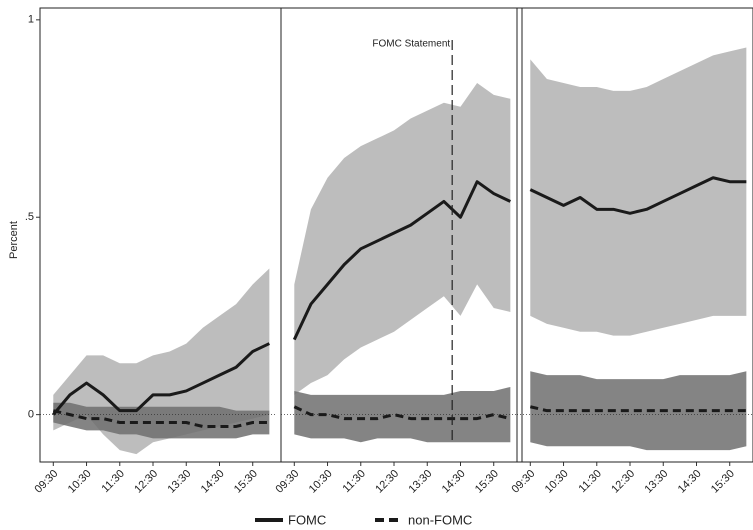 Image resolution: width=753 pixels, height=530 pixels. What do you see at coordinates (14, 240) in the screenshot?
I see `y-axis-label: Percent` at bounding box center [14, 240].